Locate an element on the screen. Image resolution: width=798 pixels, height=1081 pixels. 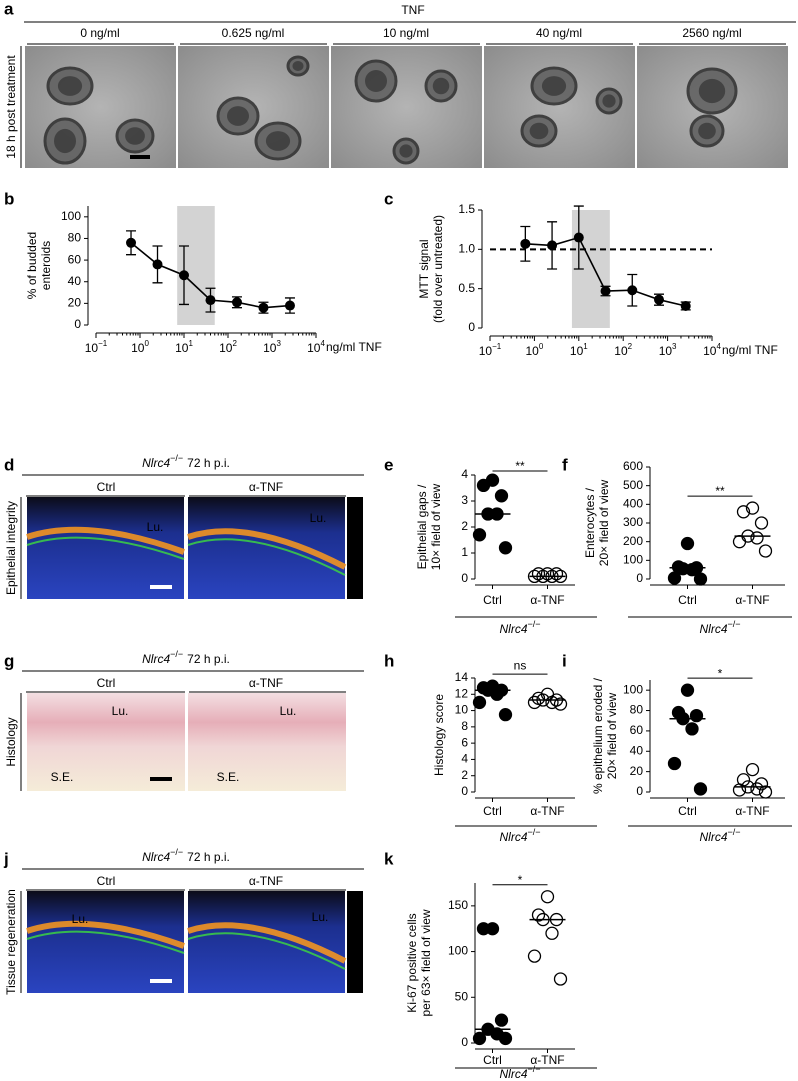
stain-legend: EpCam is located at coordinates (356, 577).